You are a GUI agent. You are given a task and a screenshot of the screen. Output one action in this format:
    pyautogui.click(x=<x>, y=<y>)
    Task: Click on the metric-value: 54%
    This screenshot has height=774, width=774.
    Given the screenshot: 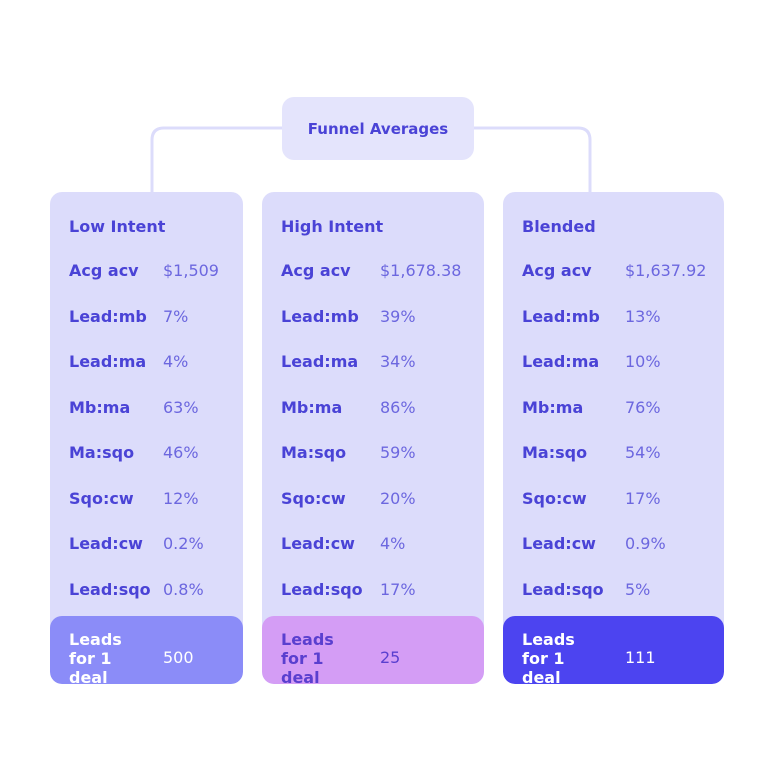 What is the action you would take?
    pyautogui.click(x=643, y=452)
    